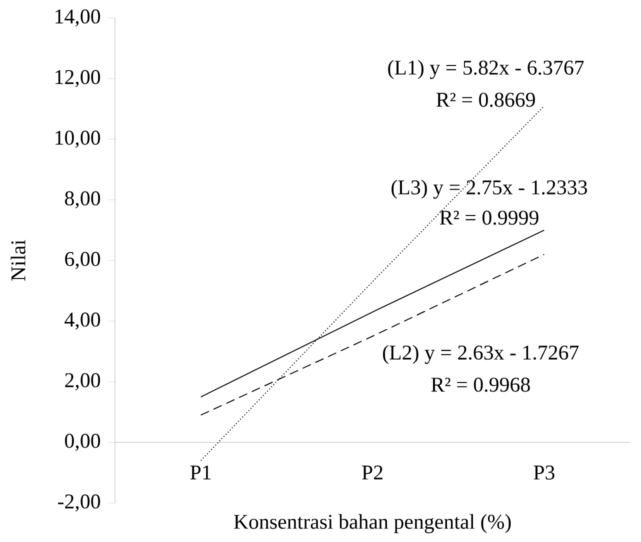 The height and width of the screenshot is (542, 641). Describe the element at coordinates (82, 381) in the screenshot. I see `y-tick-label: 2,00` at that location.